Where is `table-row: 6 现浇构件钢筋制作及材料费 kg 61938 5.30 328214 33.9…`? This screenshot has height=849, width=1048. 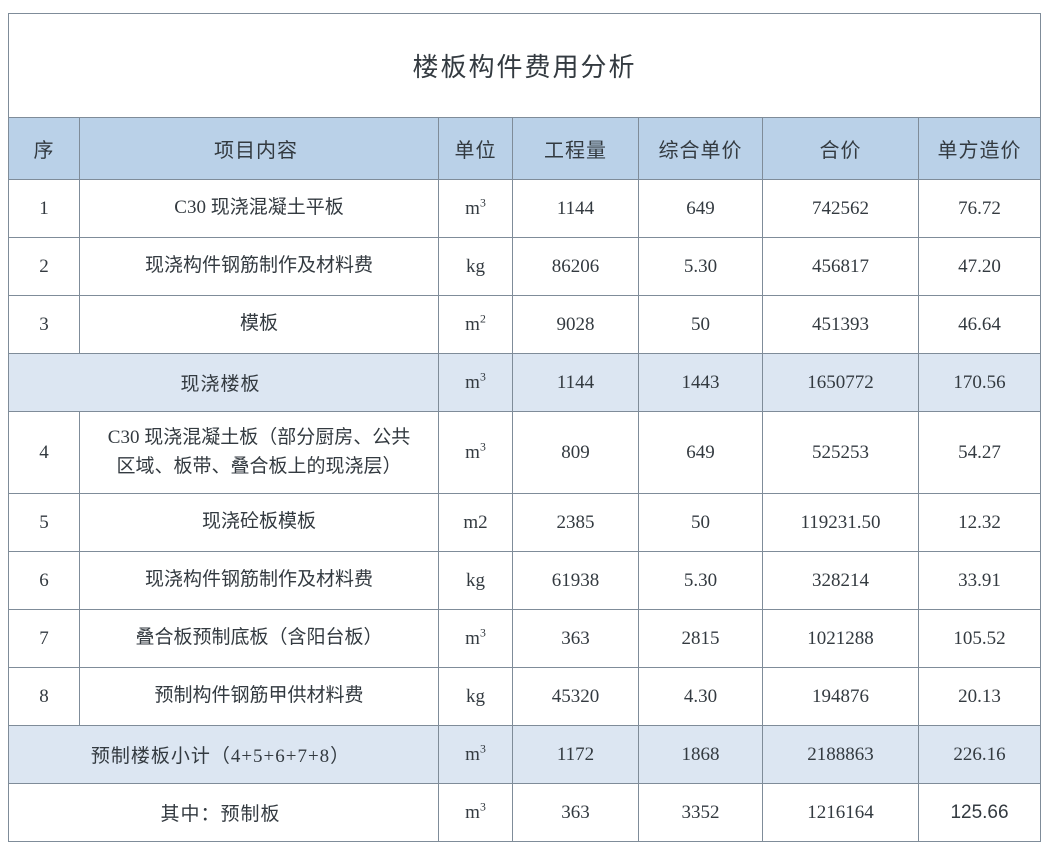
table-row: 6 现浇构件钢筋制作及材料费 kg 61938 5.30 328214 33.9… is located at coordinates (524, 580).